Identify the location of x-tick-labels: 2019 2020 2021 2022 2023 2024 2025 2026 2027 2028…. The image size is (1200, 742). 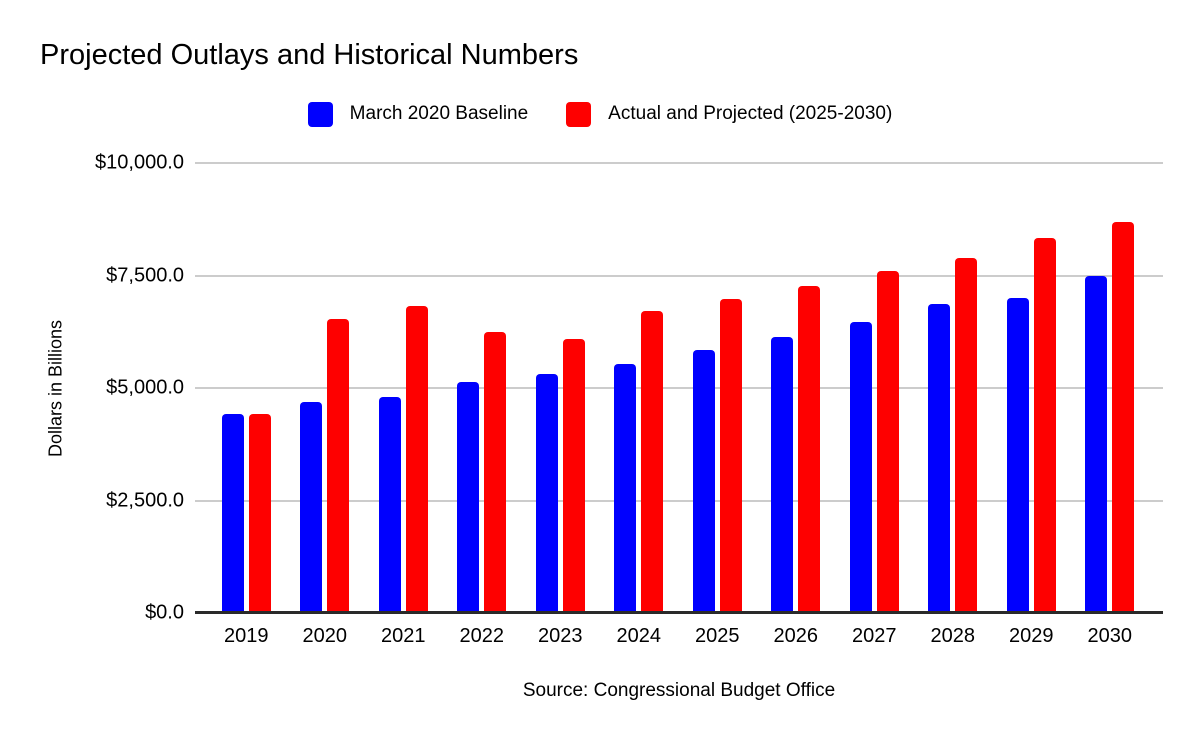
(679, 636).